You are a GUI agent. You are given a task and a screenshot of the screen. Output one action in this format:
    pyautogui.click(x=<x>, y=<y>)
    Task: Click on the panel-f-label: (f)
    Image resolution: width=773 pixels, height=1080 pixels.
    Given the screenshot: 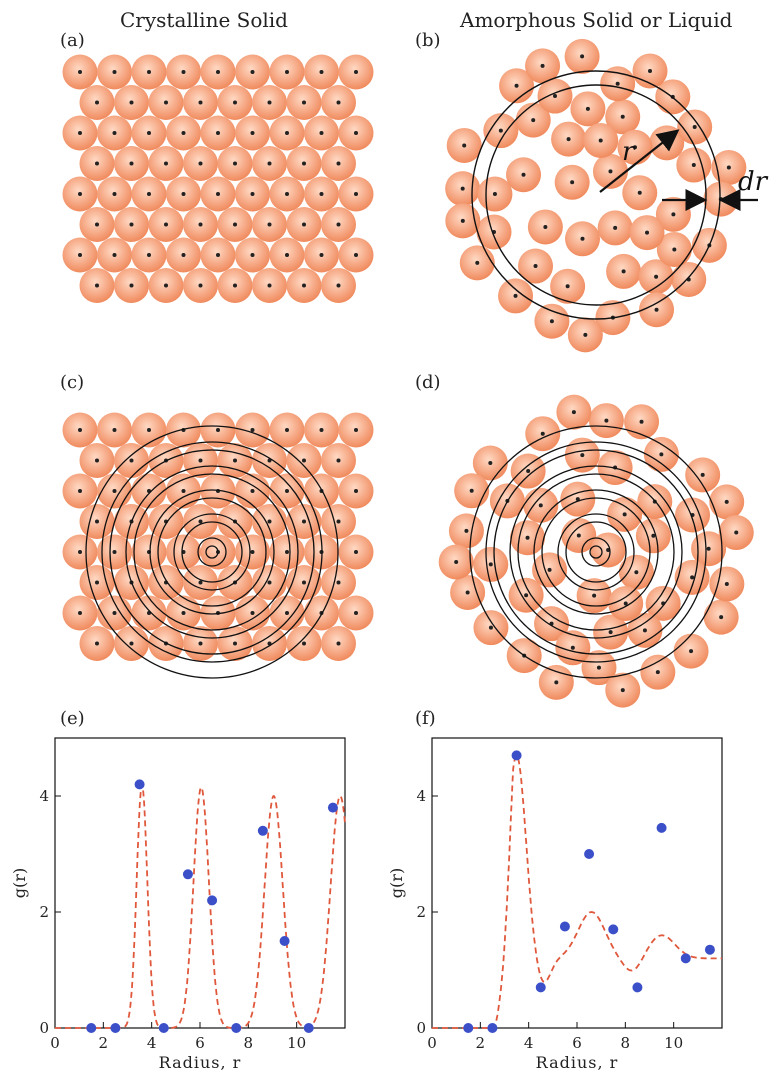 What is the action you would take?
    pyautogui.click(x=425, y=718)
    